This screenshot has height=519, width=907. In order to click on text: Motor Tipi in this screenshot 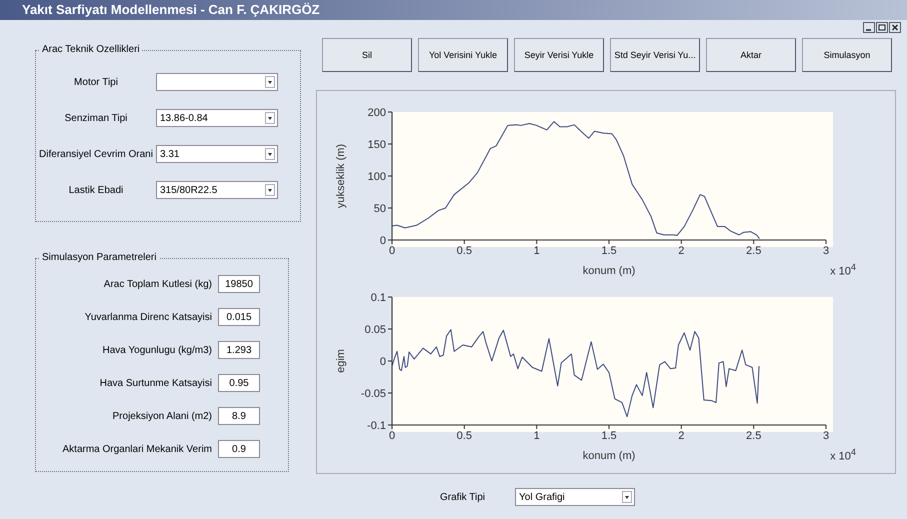, I will do `click(96, 82)`.